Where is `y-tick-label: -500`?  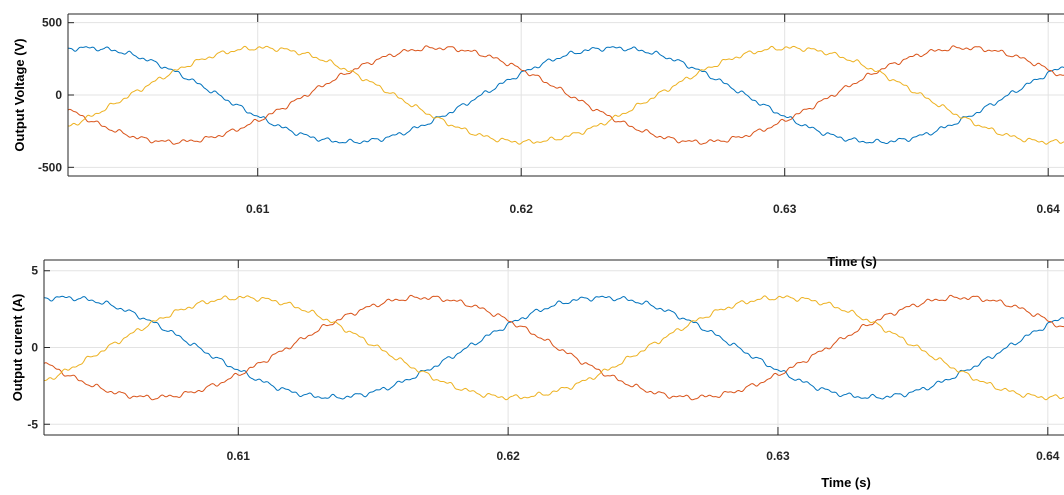
y-tick-label: -500 is located at coordinates (50, 167).